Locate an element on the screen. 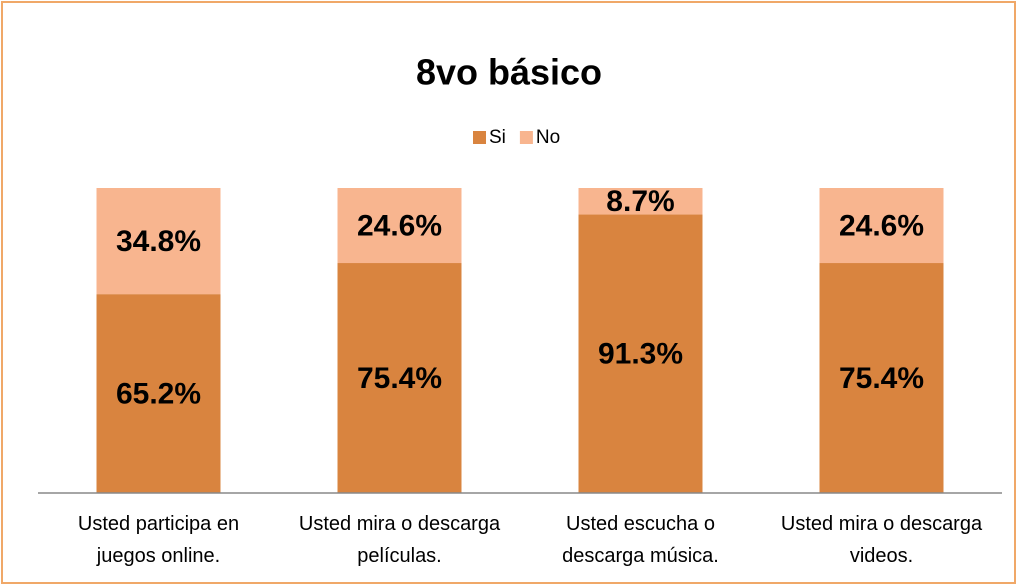 The image size is (1018, 586). x-tick-label: Usted escucha o descarga música. is located at coordinates (640, 540).